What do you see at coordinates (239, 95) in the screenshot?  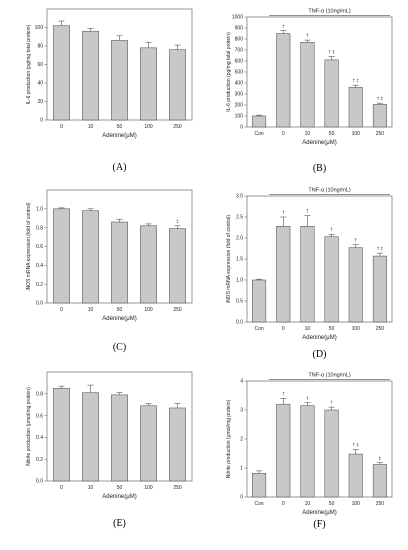 I see `y-tick-label: 300` at bounding box center [239, 95].